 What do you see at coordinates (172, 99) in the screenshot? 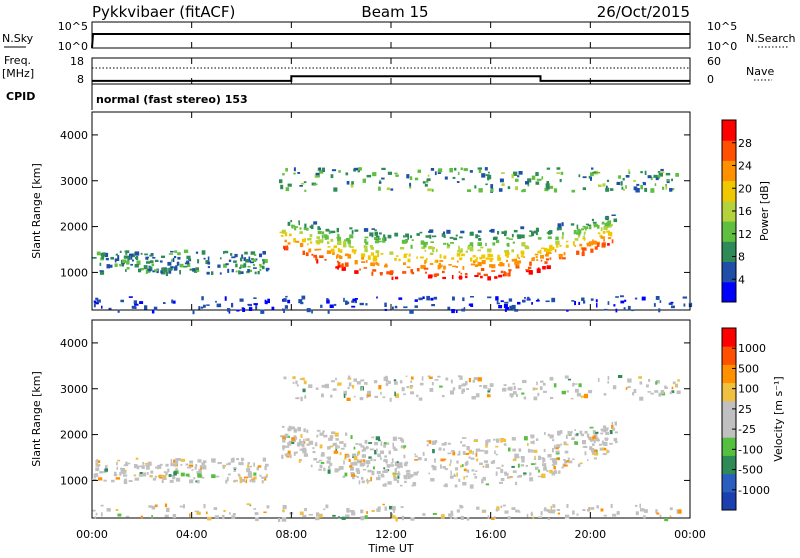
I see `cpid-text: normal (fast stereo) 153` at bounding box center [172, 99].